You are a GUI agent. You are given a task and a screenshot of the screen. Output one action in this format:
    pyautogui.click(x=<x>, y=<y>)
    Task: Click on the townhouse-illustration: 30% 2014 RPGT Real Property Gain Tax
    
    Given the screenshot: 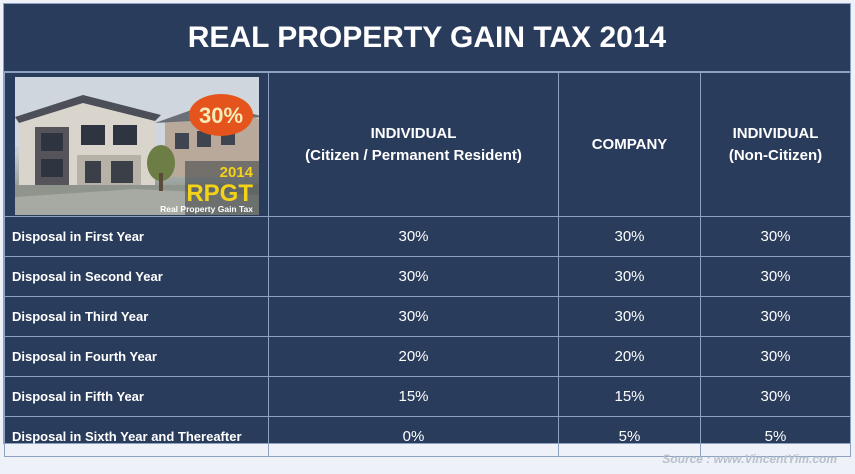 What is the action you would take?
    pyautogui.click(x=136, y=145)
    